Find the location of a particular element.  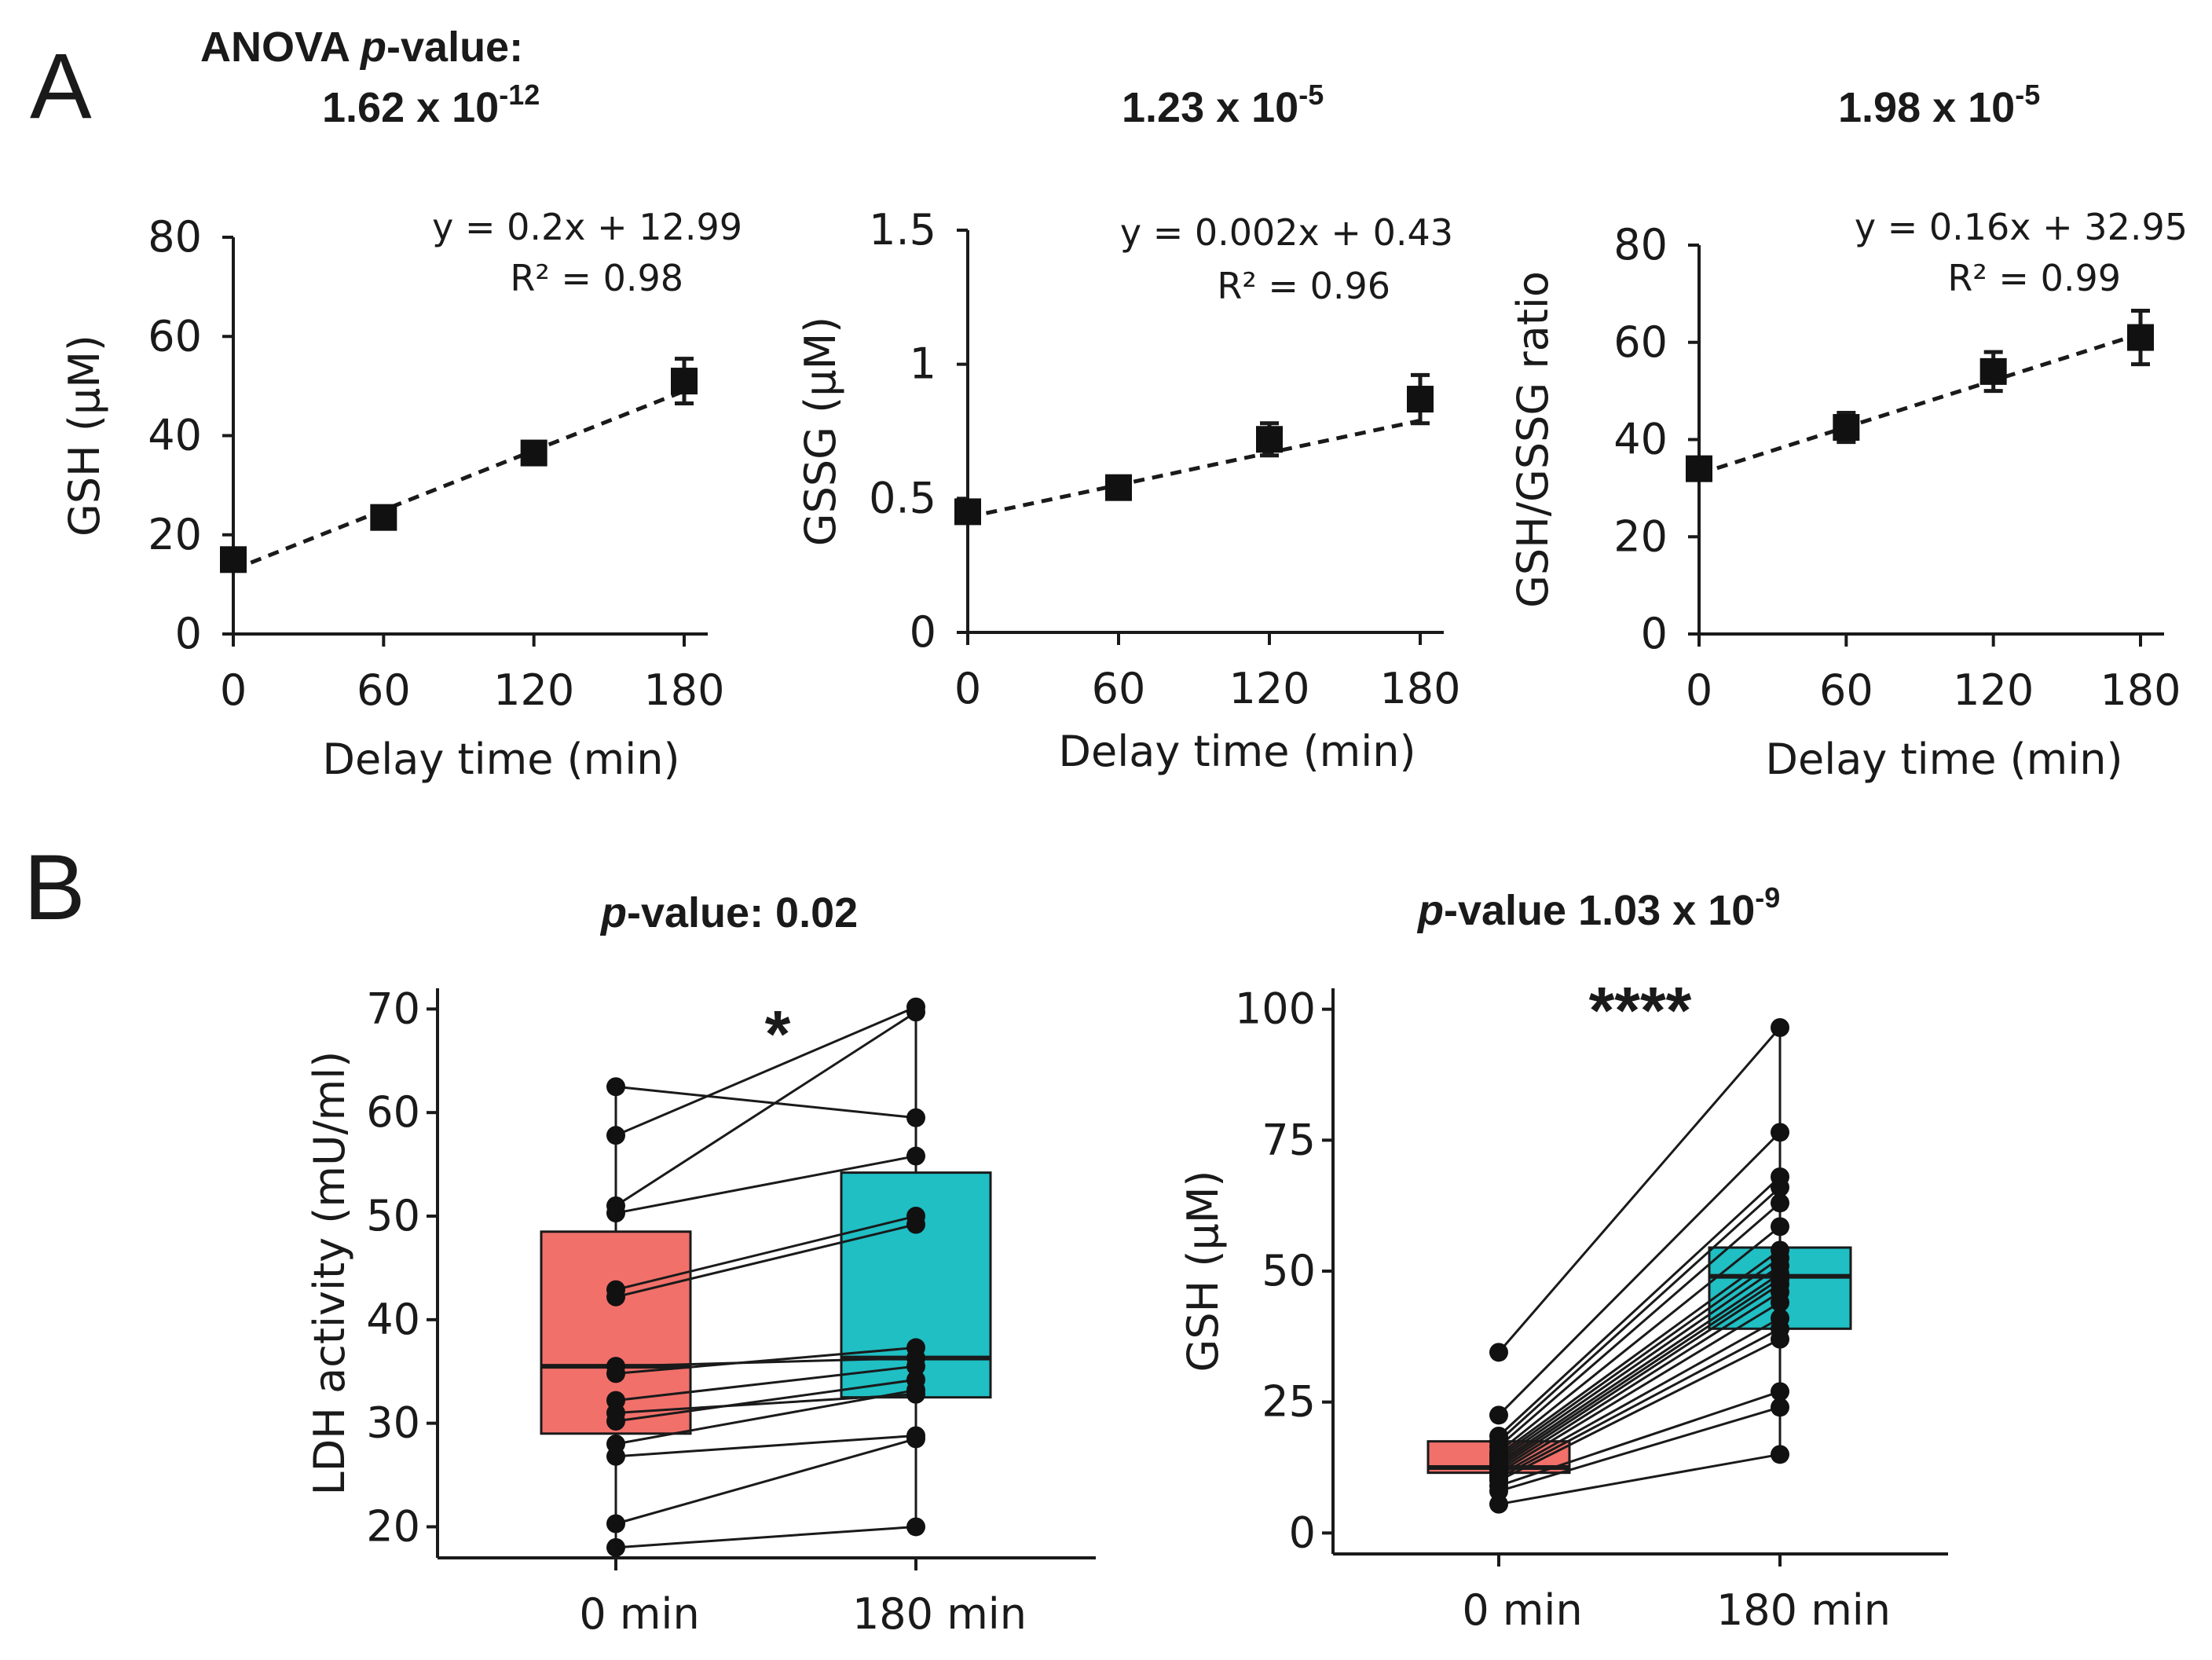

x-tick-label: 0 is located at coordinates (968, 688).